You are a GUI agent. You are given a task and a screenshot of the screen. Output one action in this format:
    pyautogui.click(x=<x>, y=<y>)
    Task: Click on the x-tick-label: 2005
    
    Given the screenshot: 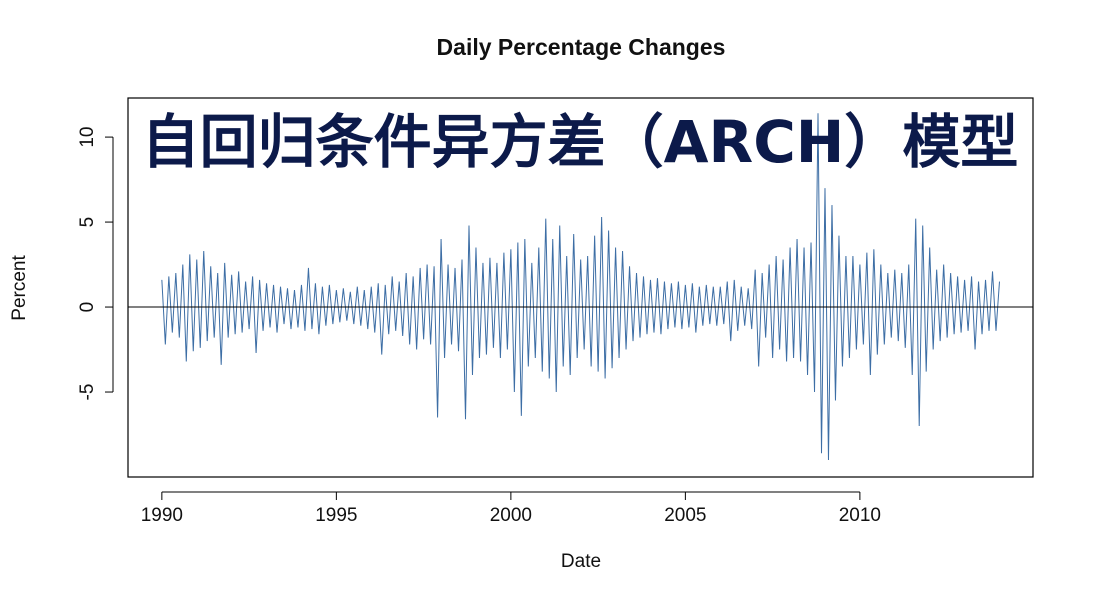 What is the action you would take?
    pyautogui.click(x=685, y=515)
    